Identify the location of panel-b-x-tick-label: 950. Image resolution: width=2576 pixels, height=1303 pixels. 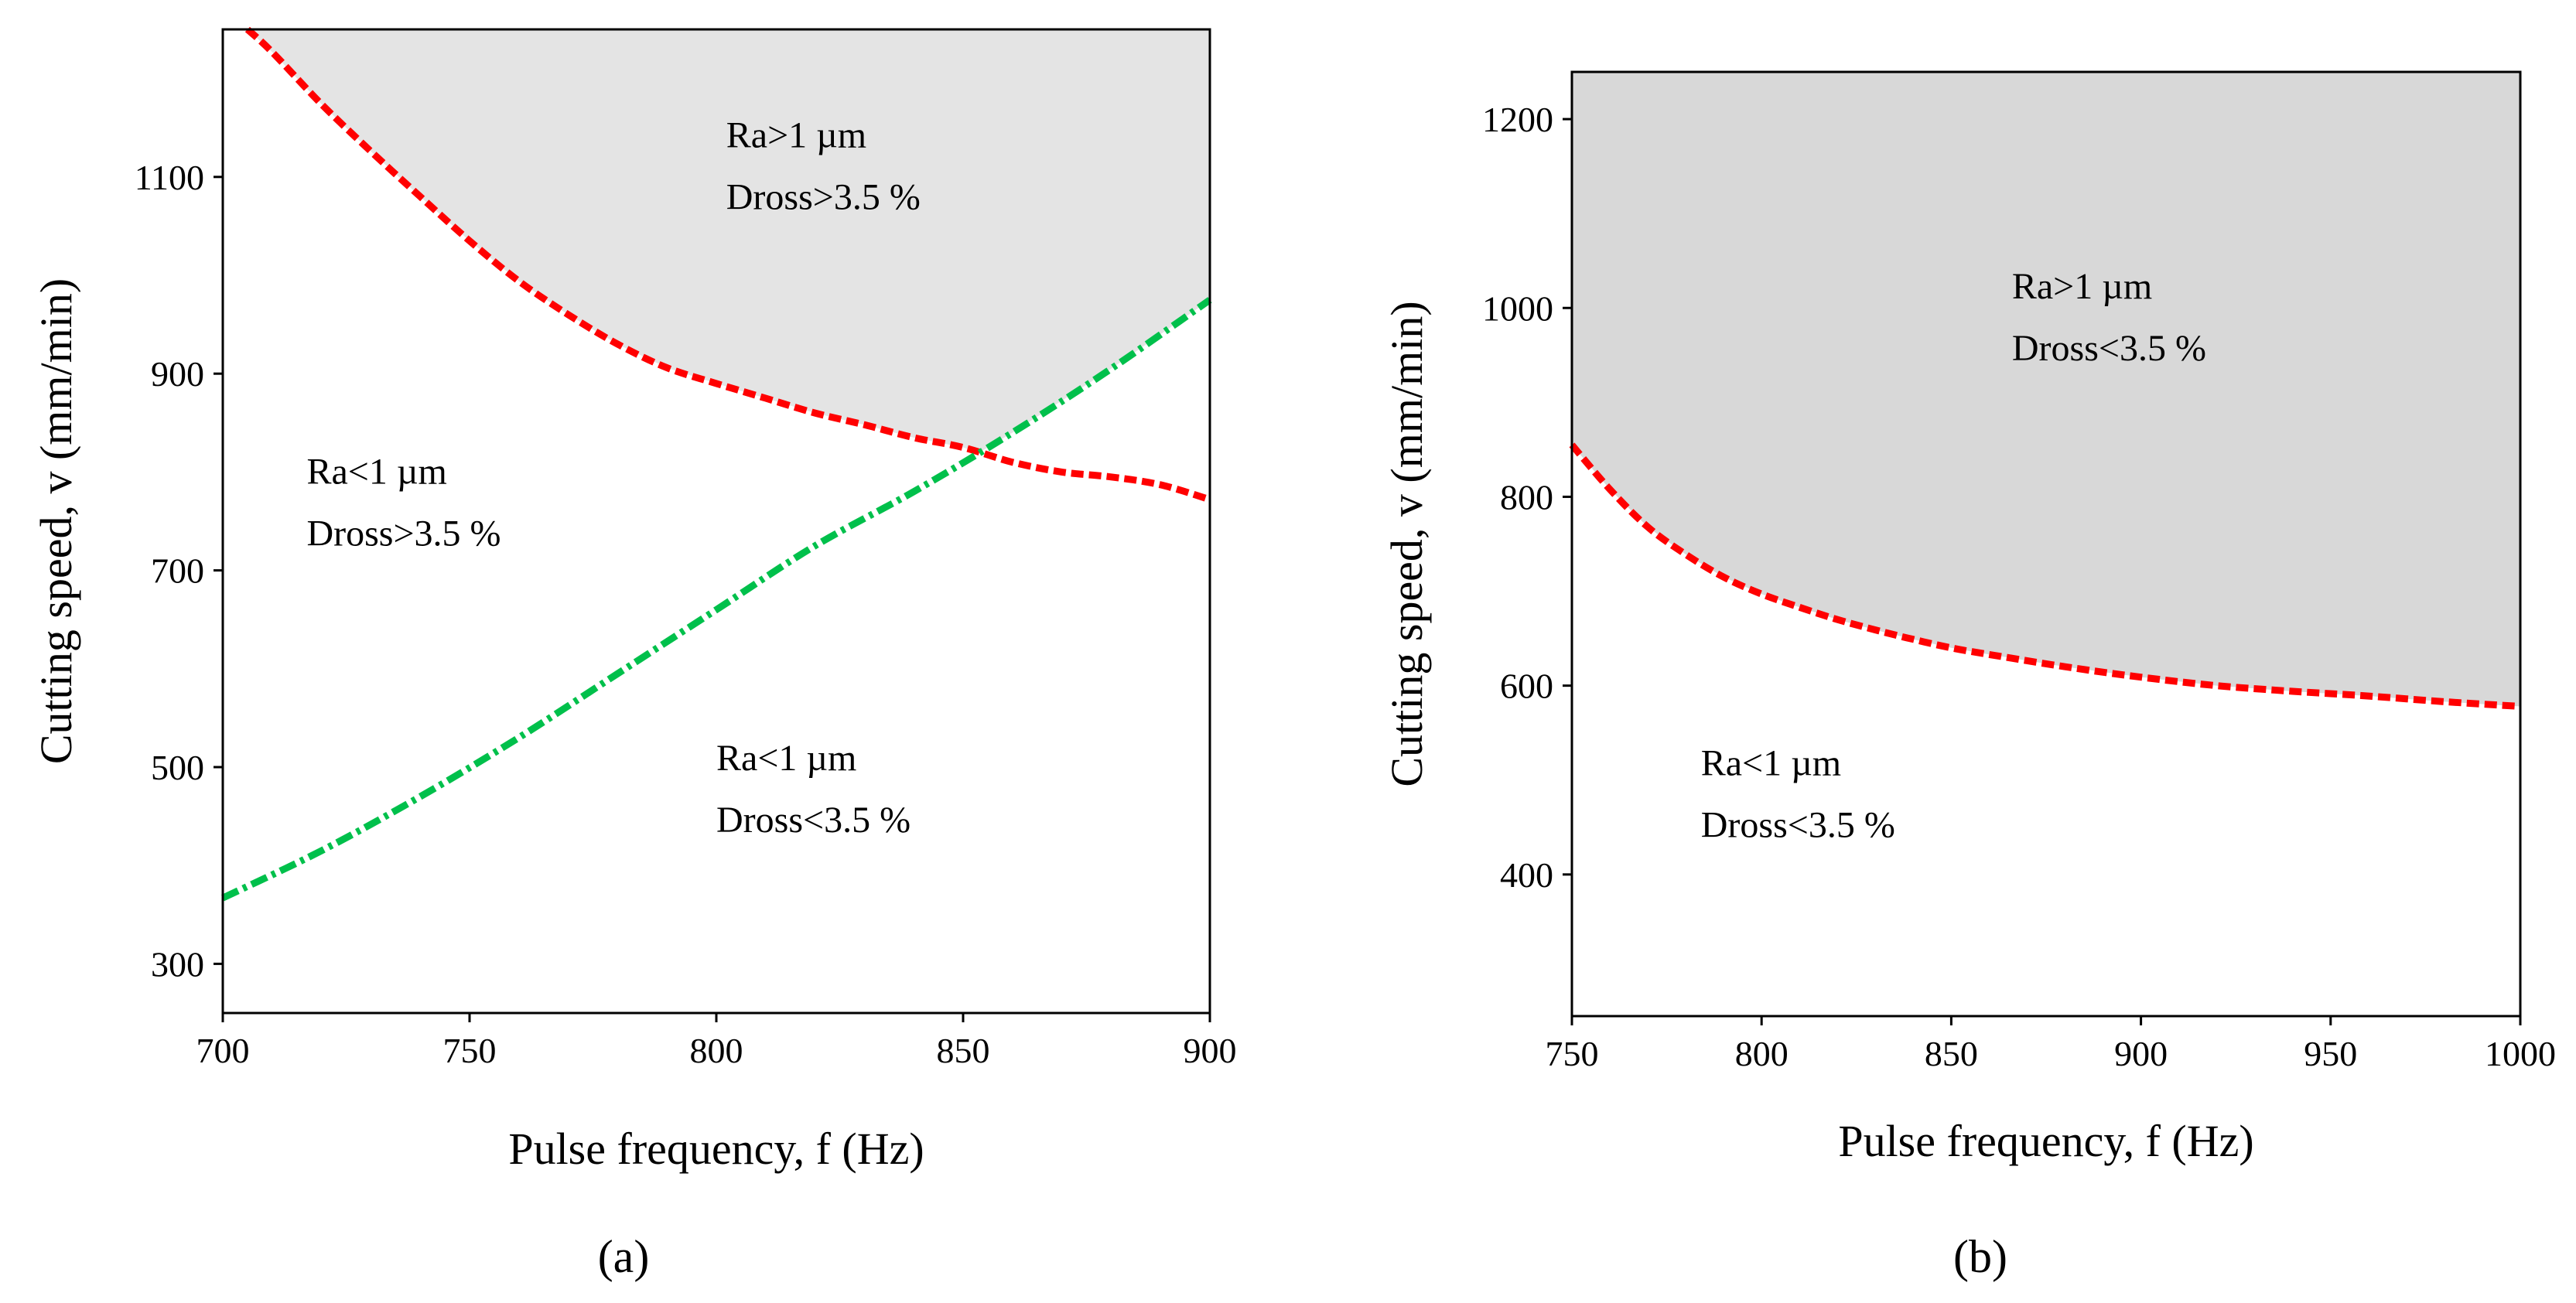
(2330, 1053).